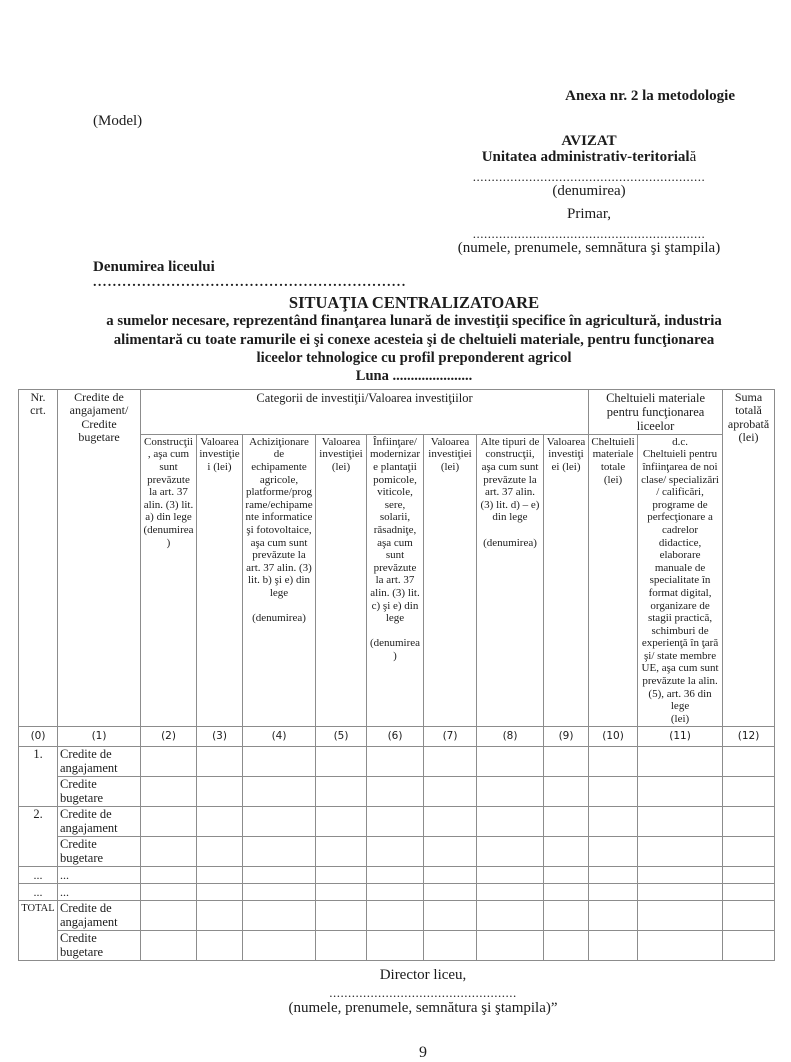  Describe the element at coordinates (341, 580) in the screenshot. I see `col-header-valoare-2: Valoarea investiţiei (lei)` at that location.